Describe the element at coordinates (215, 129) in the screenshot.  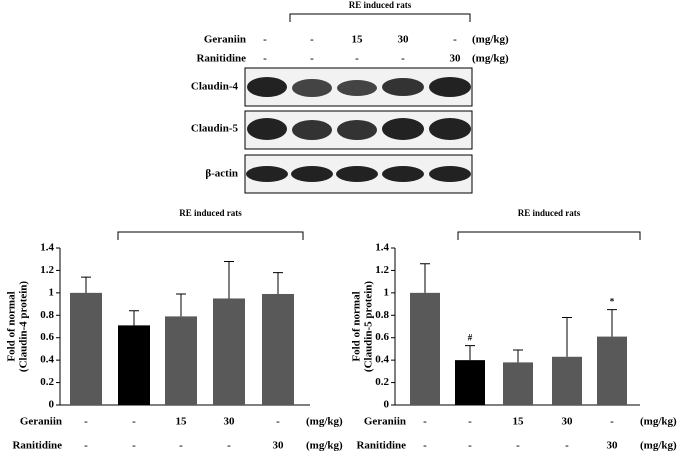
I see `band-label: Claudin-5` at that location.